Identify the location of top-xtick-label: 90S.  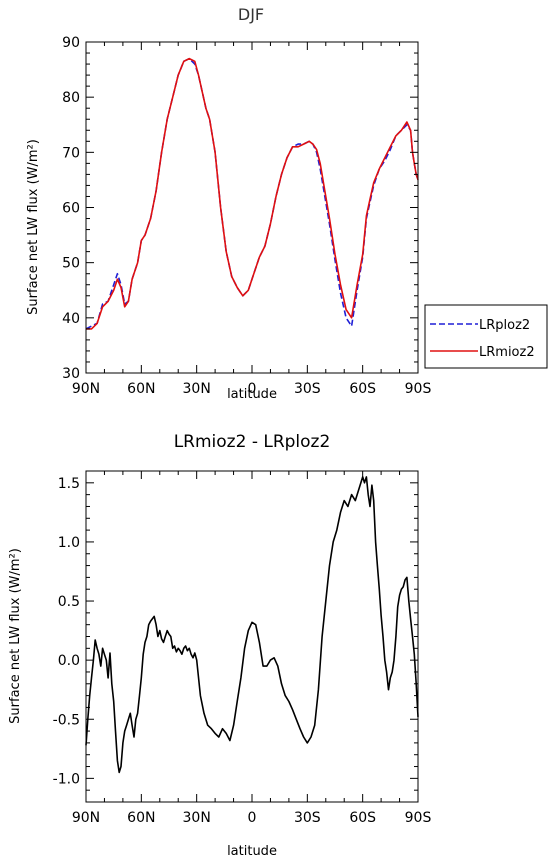
(418, 389).